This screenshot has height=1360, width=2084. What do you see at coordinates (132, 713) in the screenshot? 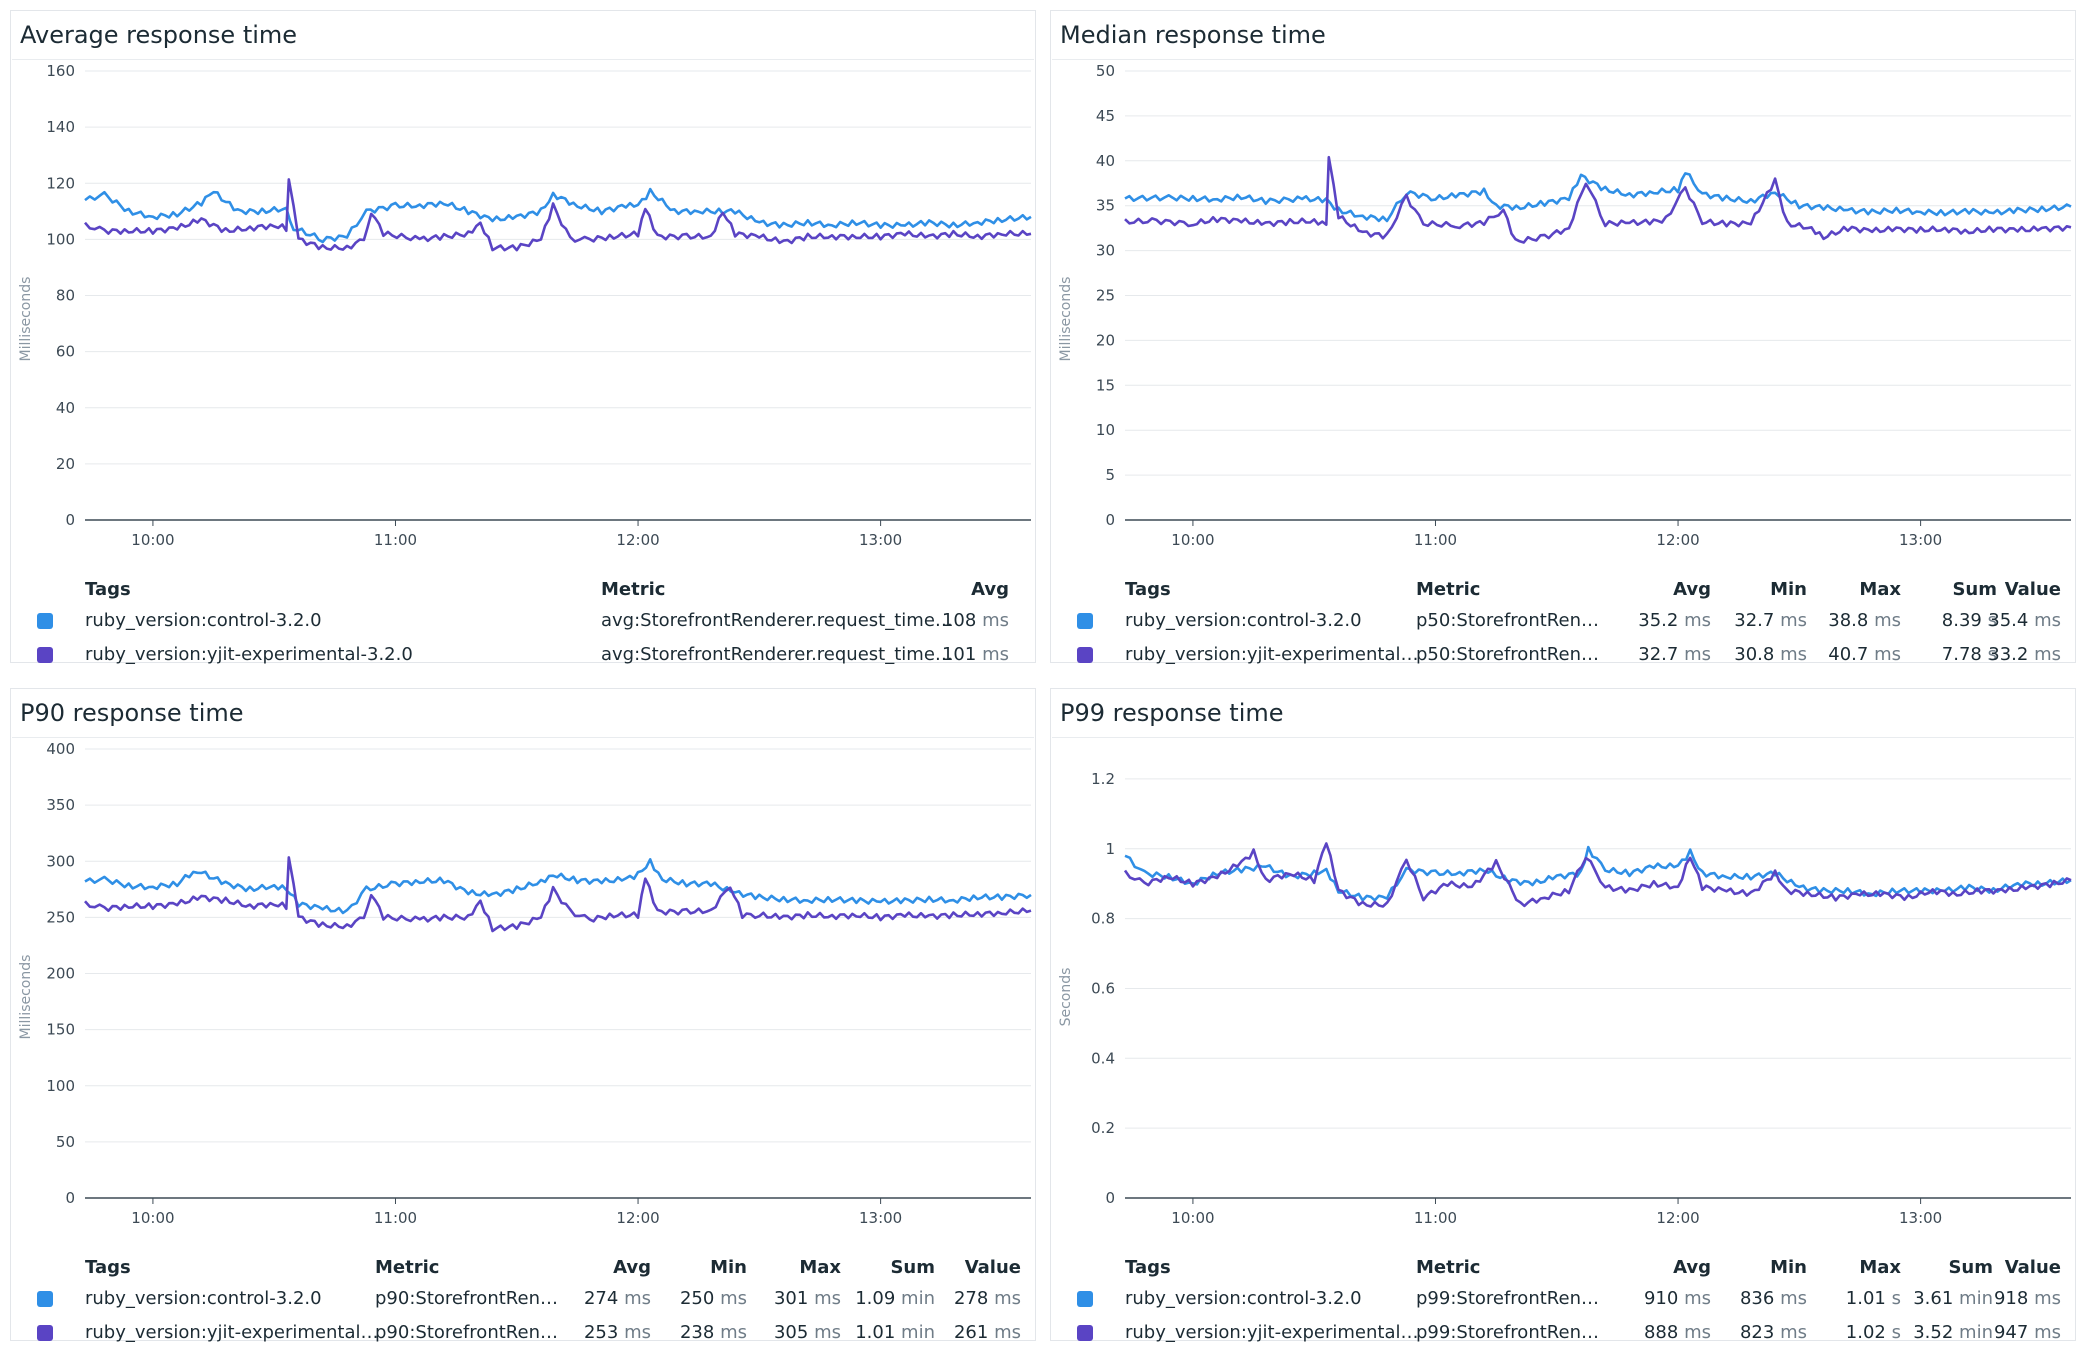
I see `panel-title: P90 response time` at bounding box center [132, 713].